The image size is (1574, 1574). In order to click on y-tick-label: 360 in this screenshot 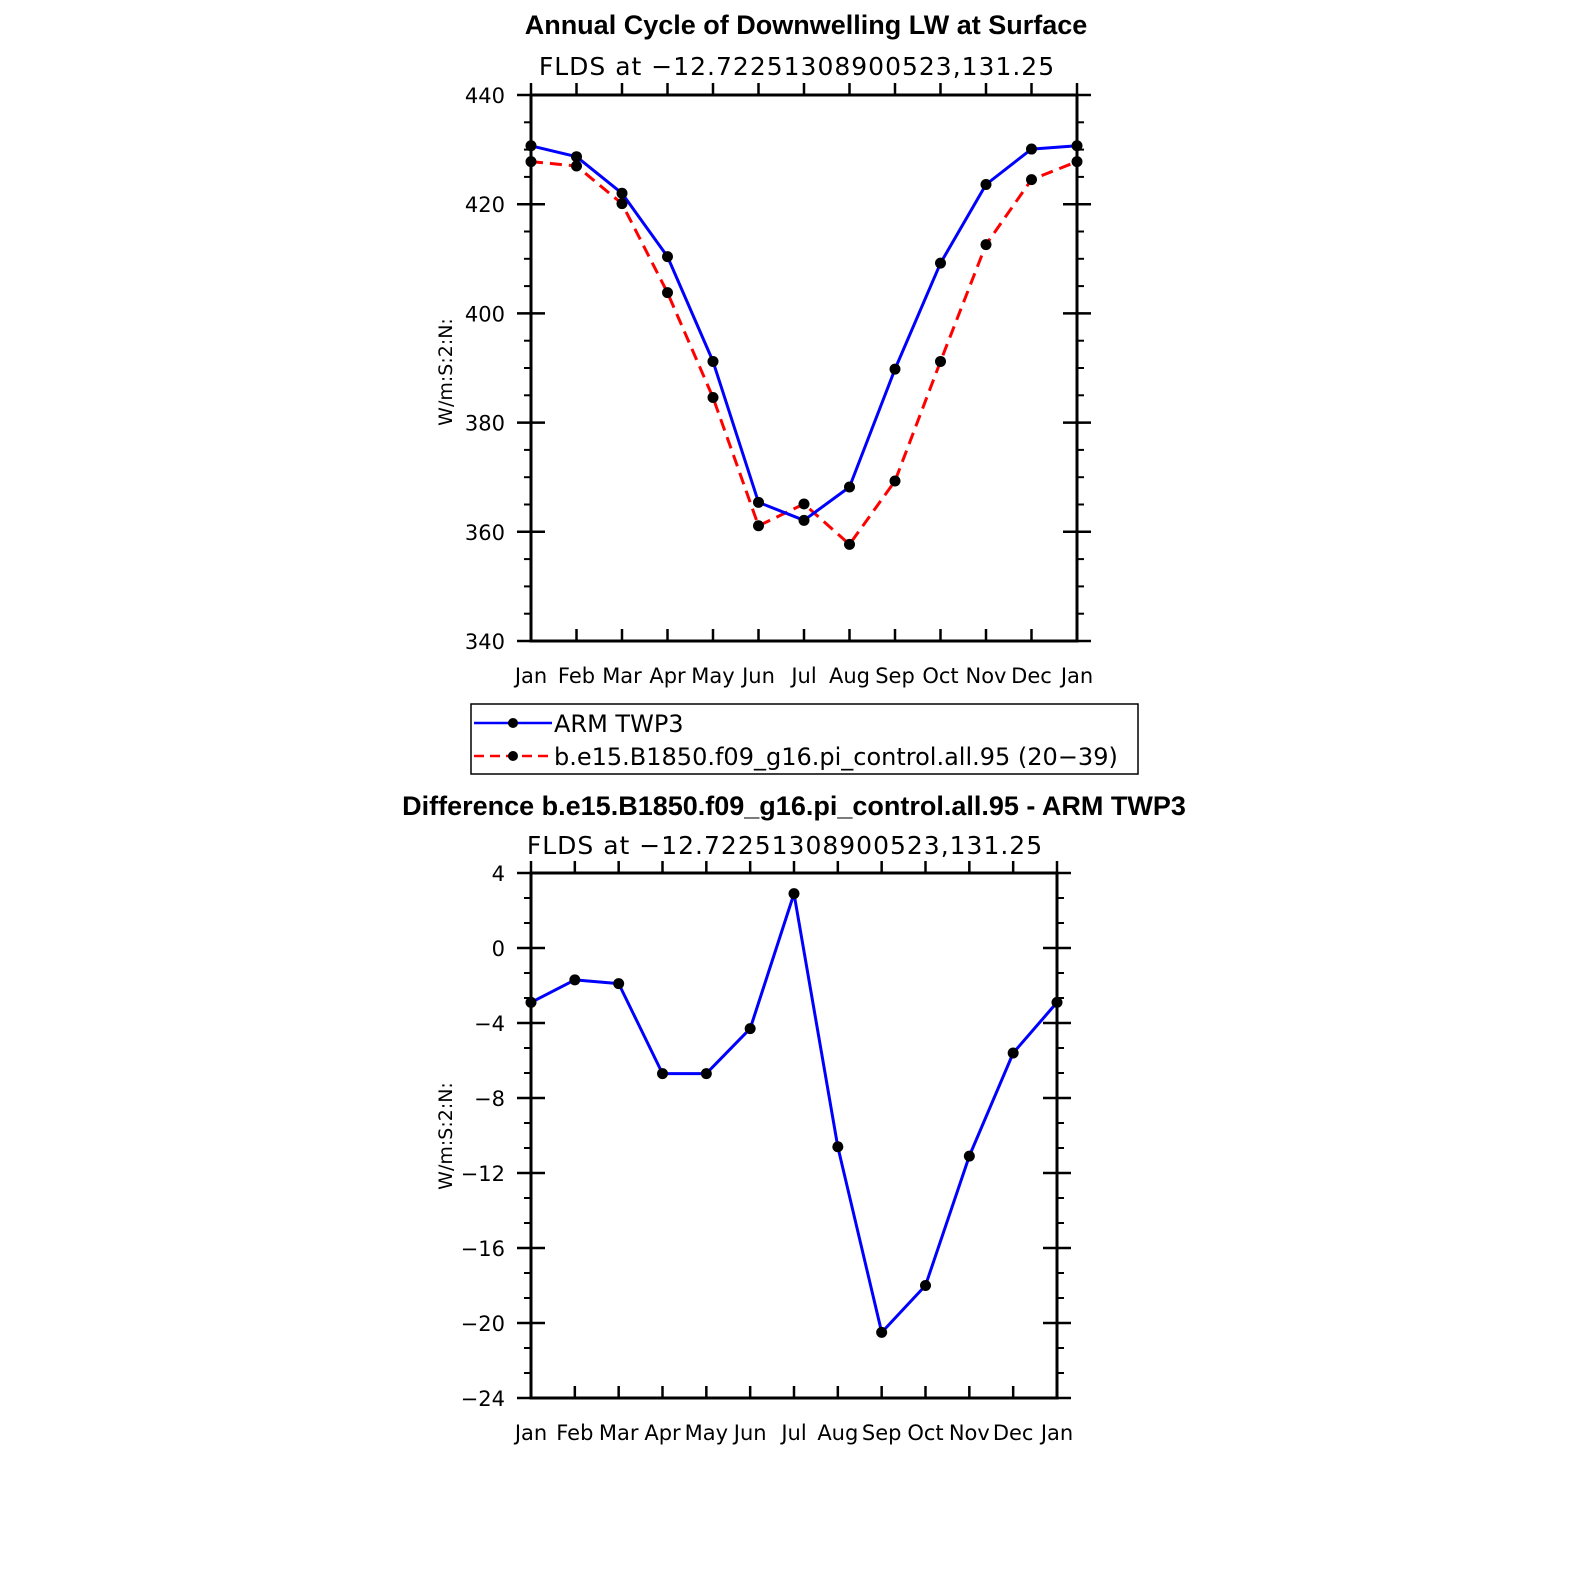, I will do `click(485, 533)`.